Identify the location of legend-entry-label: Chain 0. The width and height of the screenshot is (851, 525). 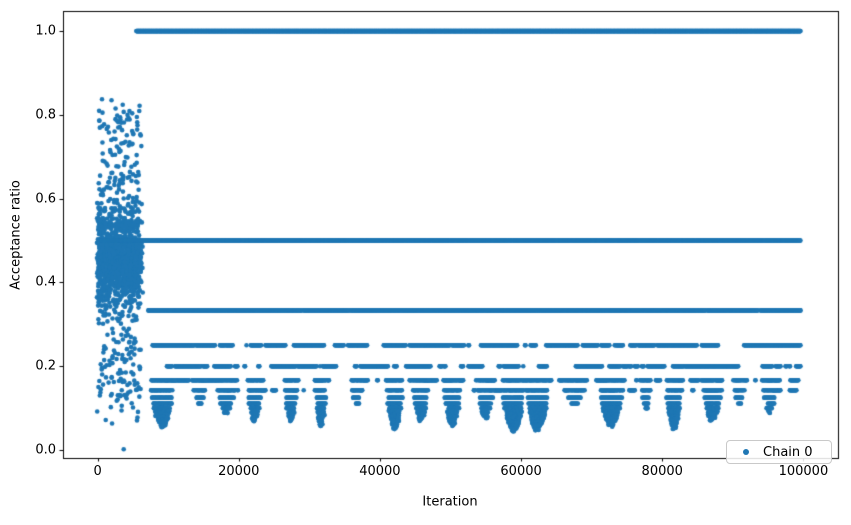
(788, 452).